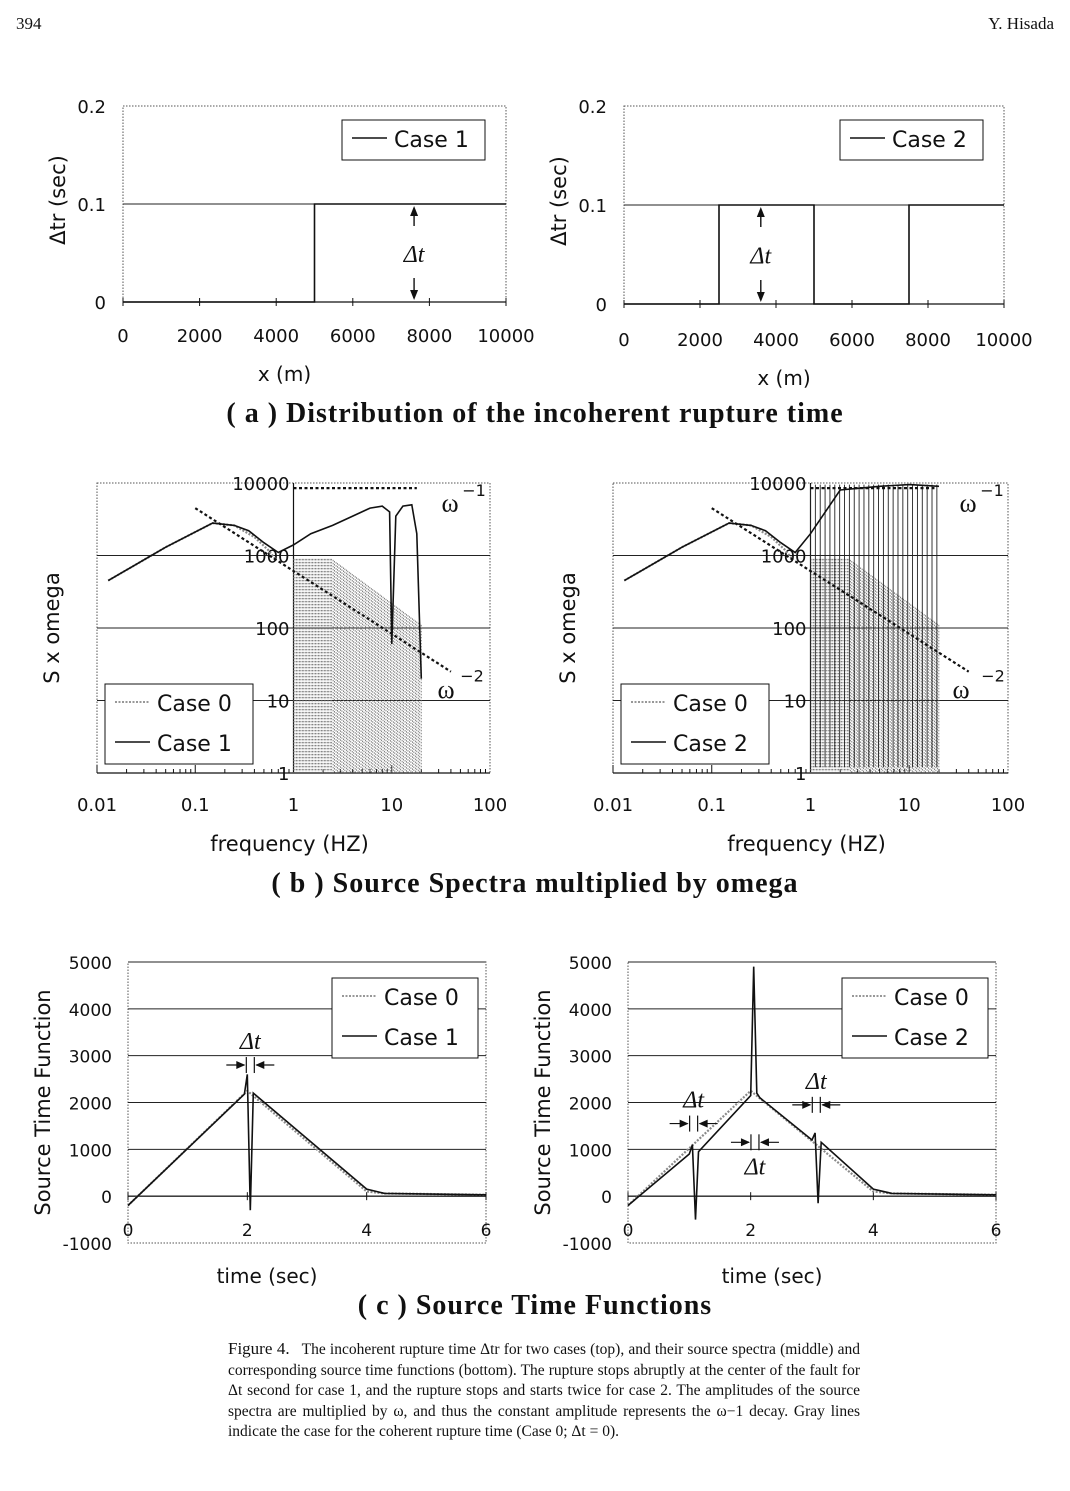 The height and width of the screenshot is (1491, 1070). I want to click on x-axis-label-b2: frequency (HZ), so click(806, 844).